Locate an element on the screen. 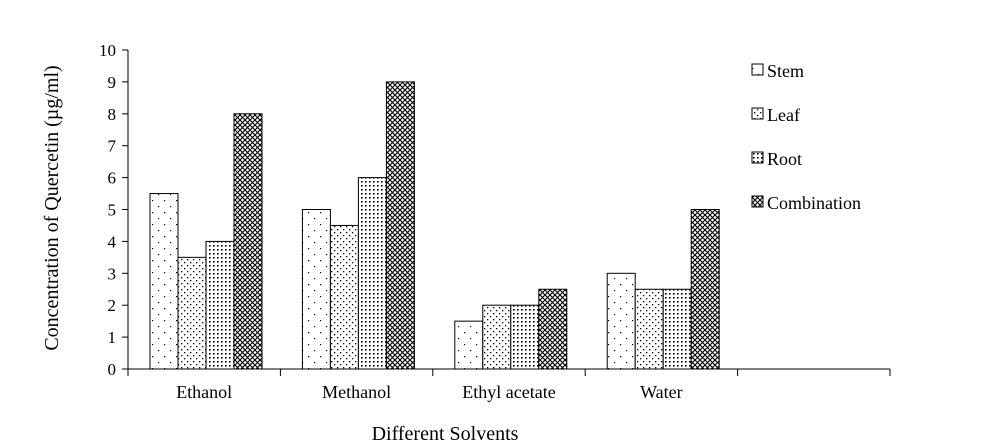 The width and height of the screenshot is (987, 447). bar-combination-water is located at coordinates (705, 289).